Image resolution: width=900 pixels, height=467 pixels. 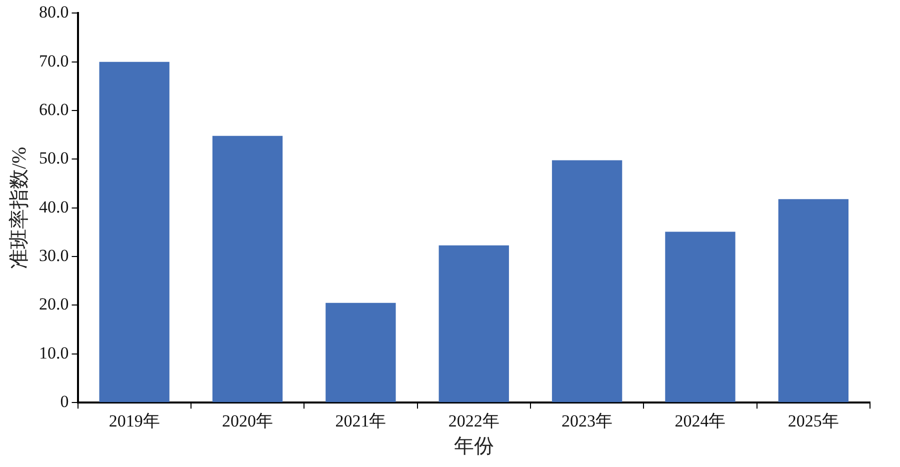 I want to click on y-tick-label: 50.0, so click(x=54, y=158).